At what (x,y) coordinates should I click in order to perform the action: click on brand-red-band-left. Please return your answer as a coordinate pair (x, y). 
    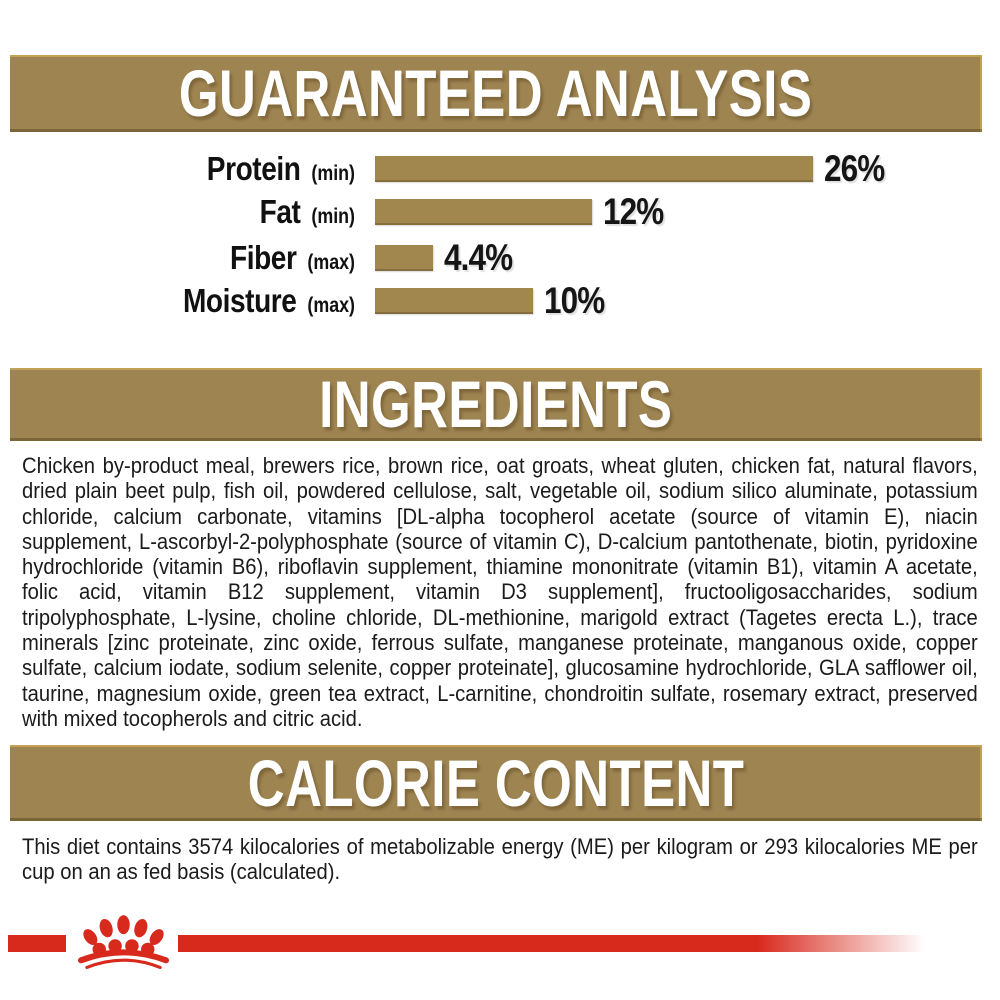
    Looking at the image, I should click on (37, 943).